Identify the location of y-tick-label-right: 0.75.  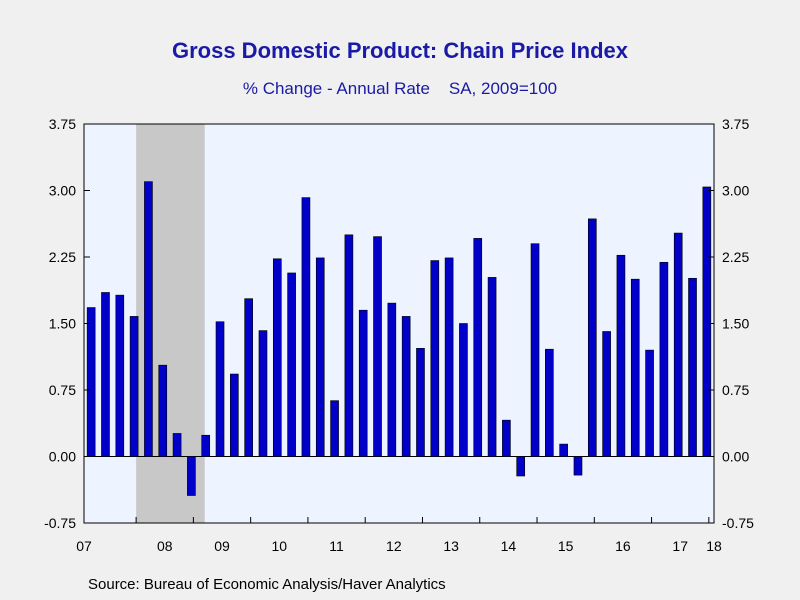
(735, 390).